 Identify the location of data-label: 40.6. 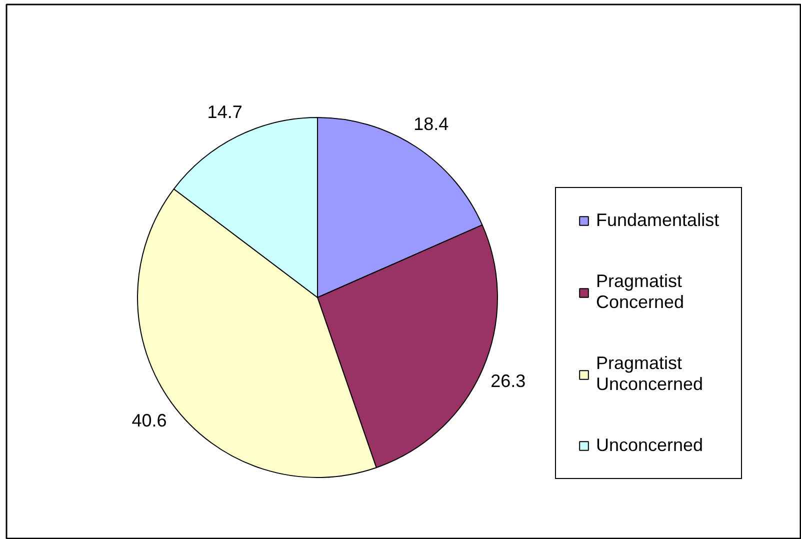
(149, 420).